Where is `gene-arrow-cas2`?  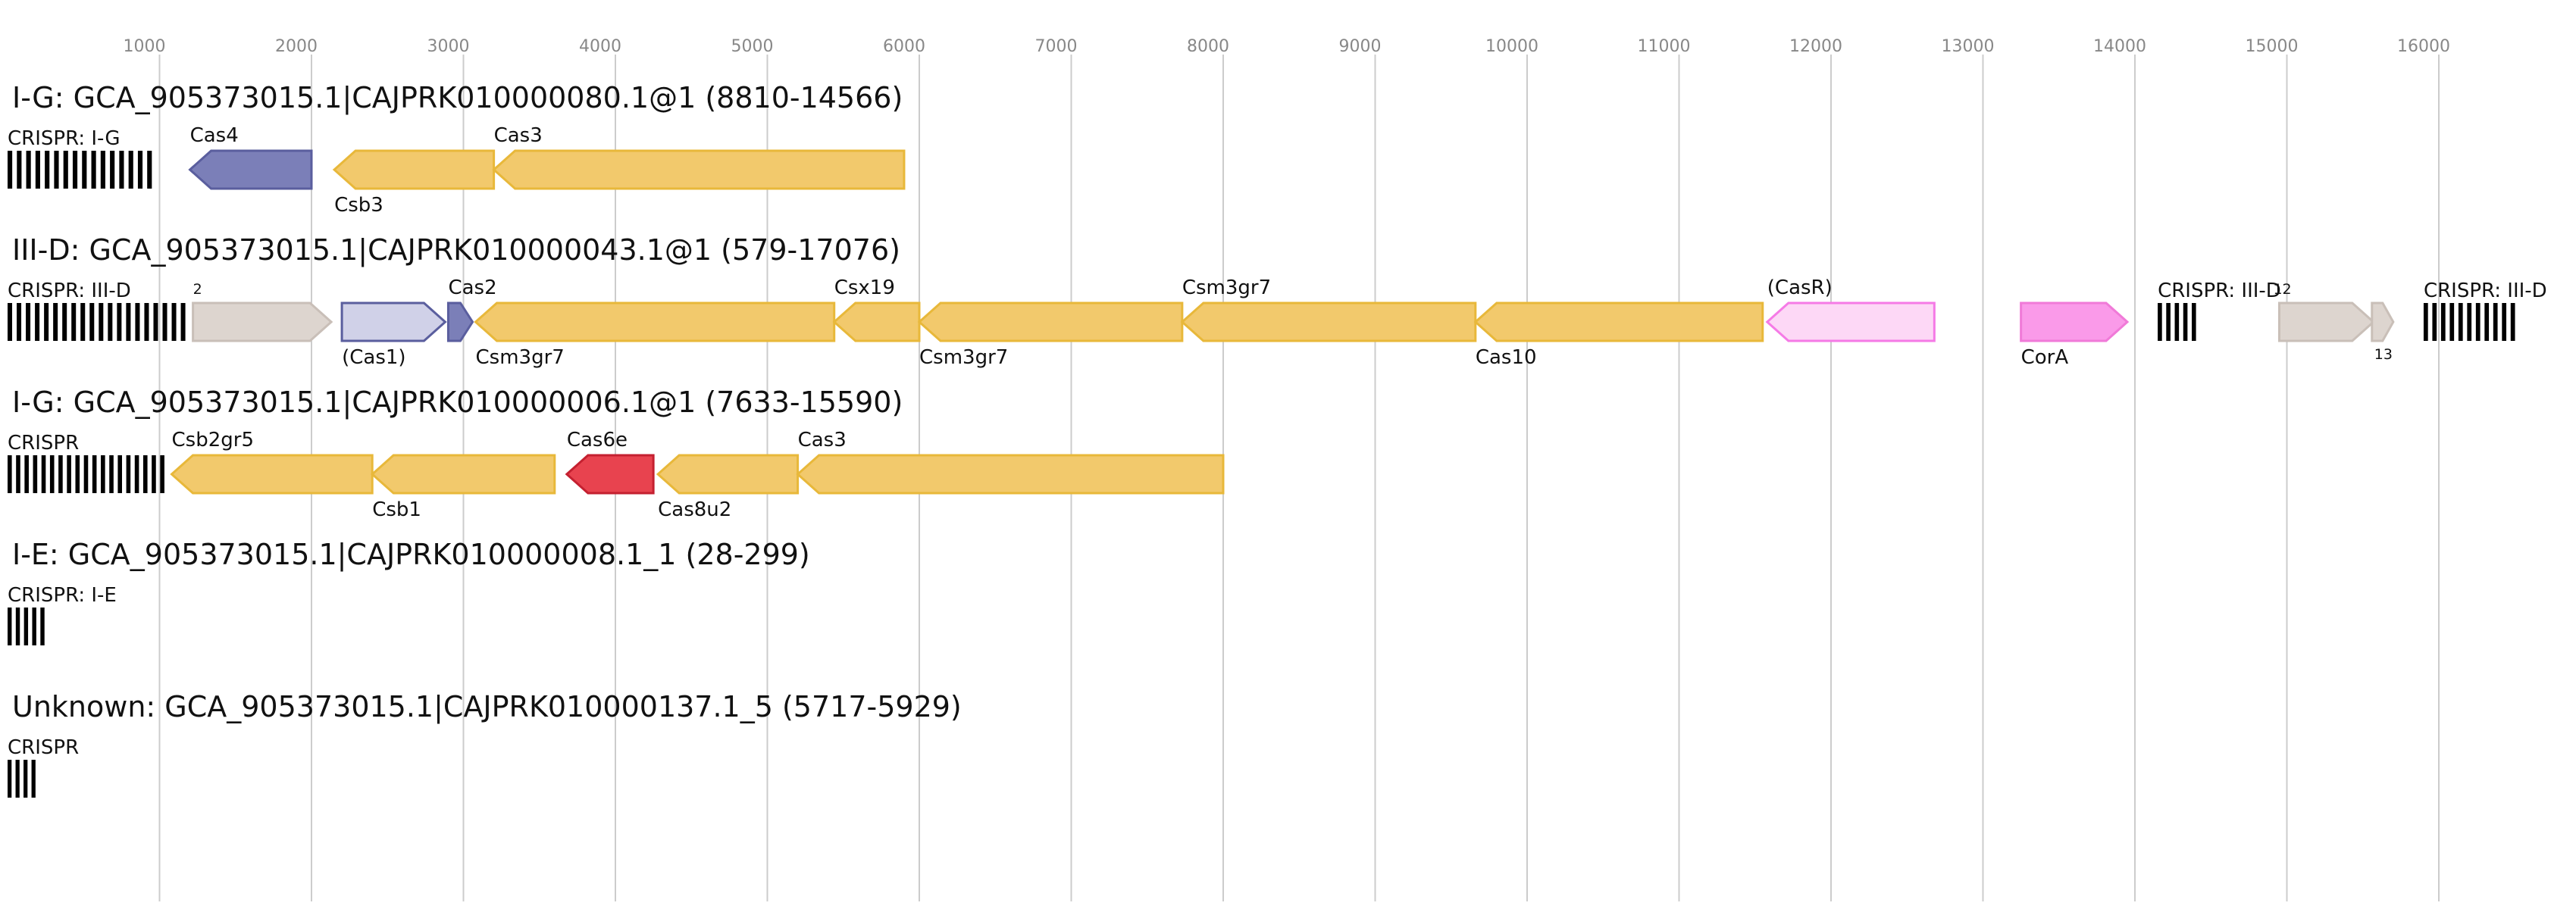
gene-arrow-cas2 is located at coordinates (460, 321).